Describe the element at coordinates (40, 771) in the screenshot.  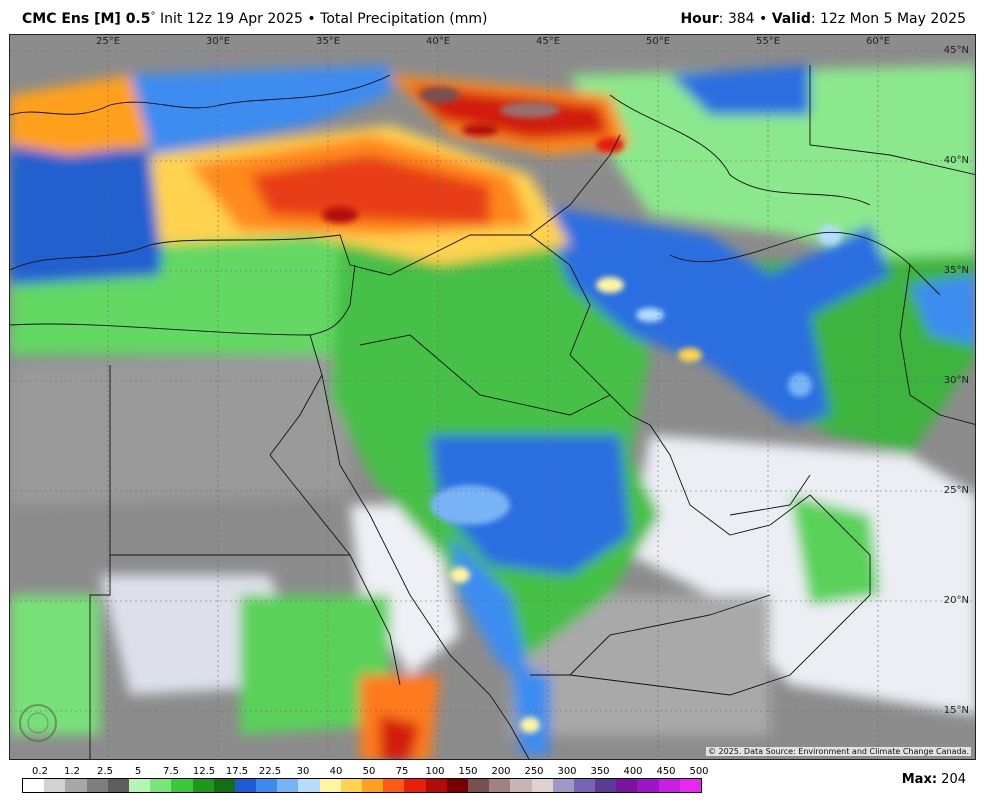
I see `legend-tick-label: 0.2` at that location.